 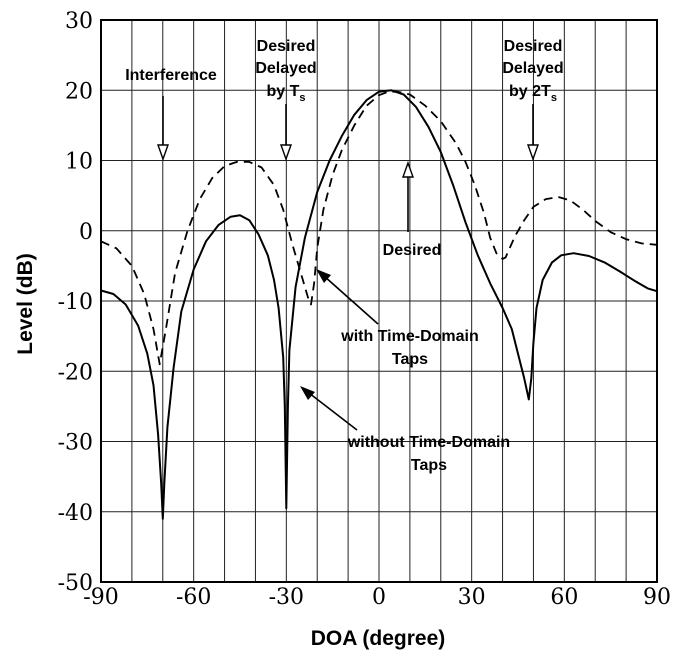 I want to click on x-tick-label: -90, so click(x=100, y=597).